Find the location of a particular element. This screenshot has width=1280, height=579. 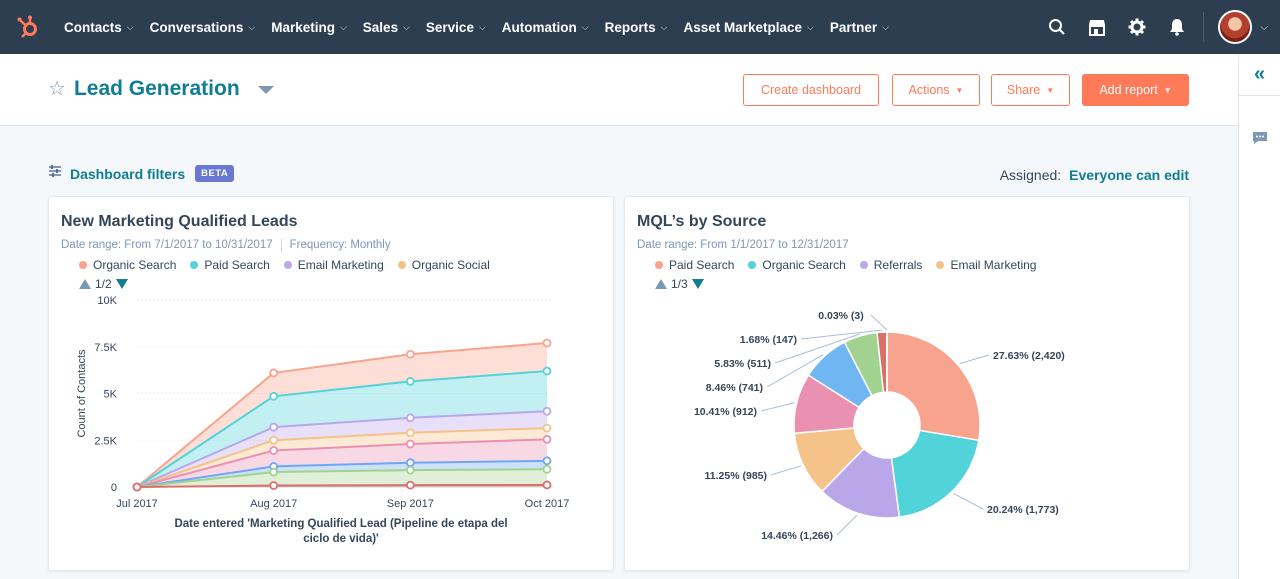

nav-item-asset-marketplace: Asset Marketplace ⌵ is located at coordinates (748, 27).